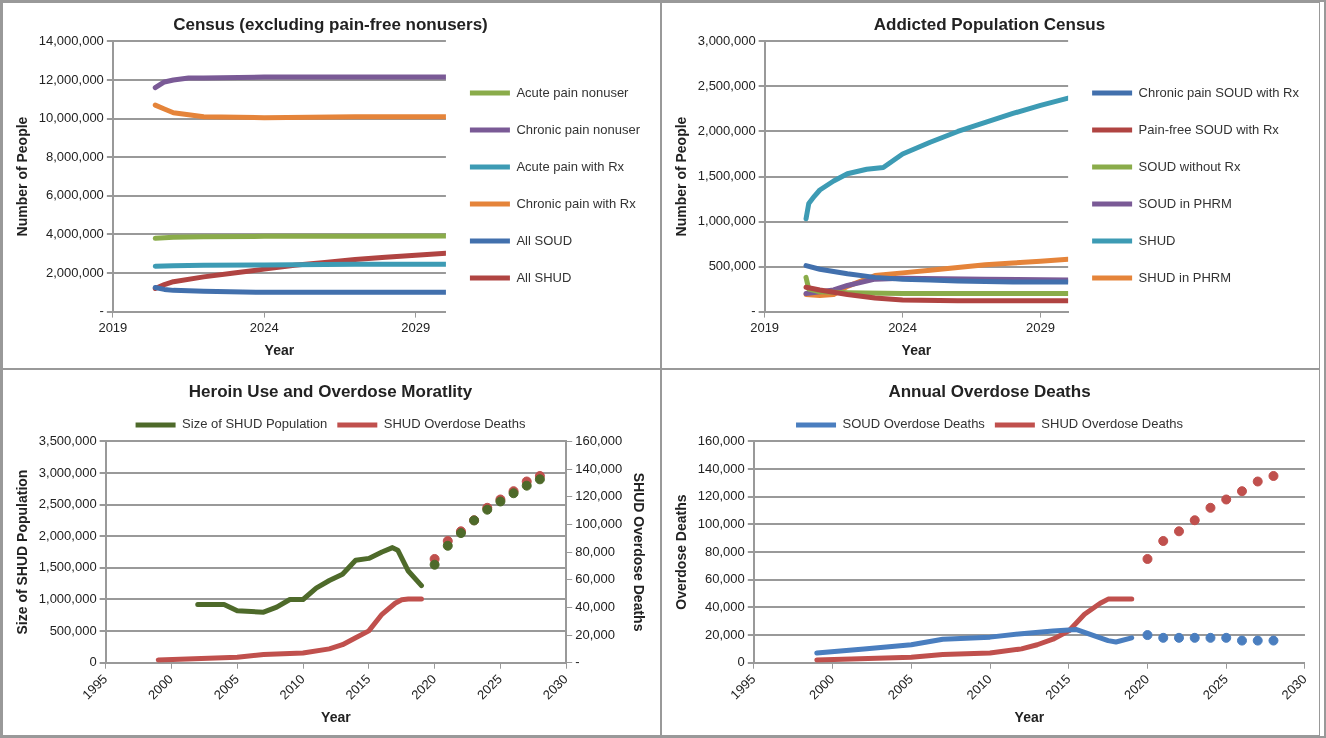 The image size is (1326, 738). I want to click on legend-label: Chronic pain with Rx, so click(576, 203).